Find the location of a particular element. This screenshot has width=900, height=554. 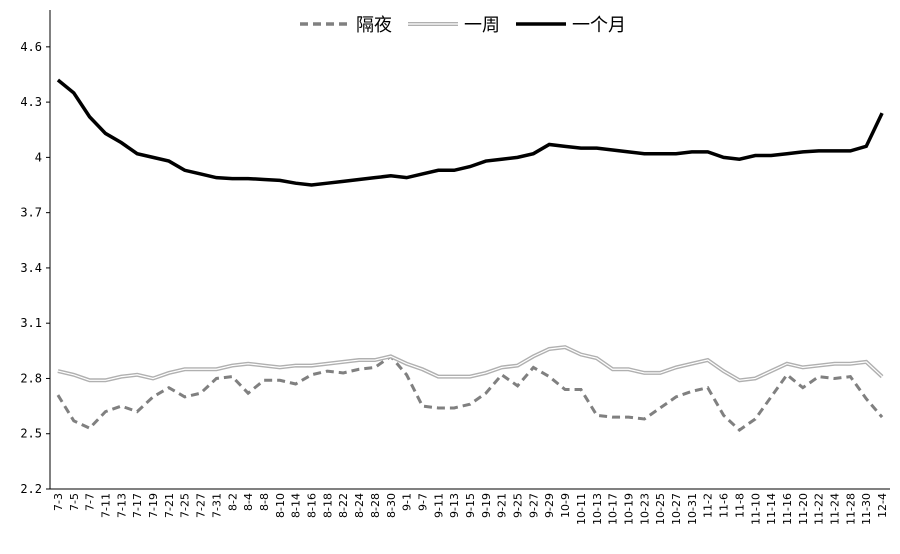

x-tick-label: 10-23 is located at coordinates (644, 509).